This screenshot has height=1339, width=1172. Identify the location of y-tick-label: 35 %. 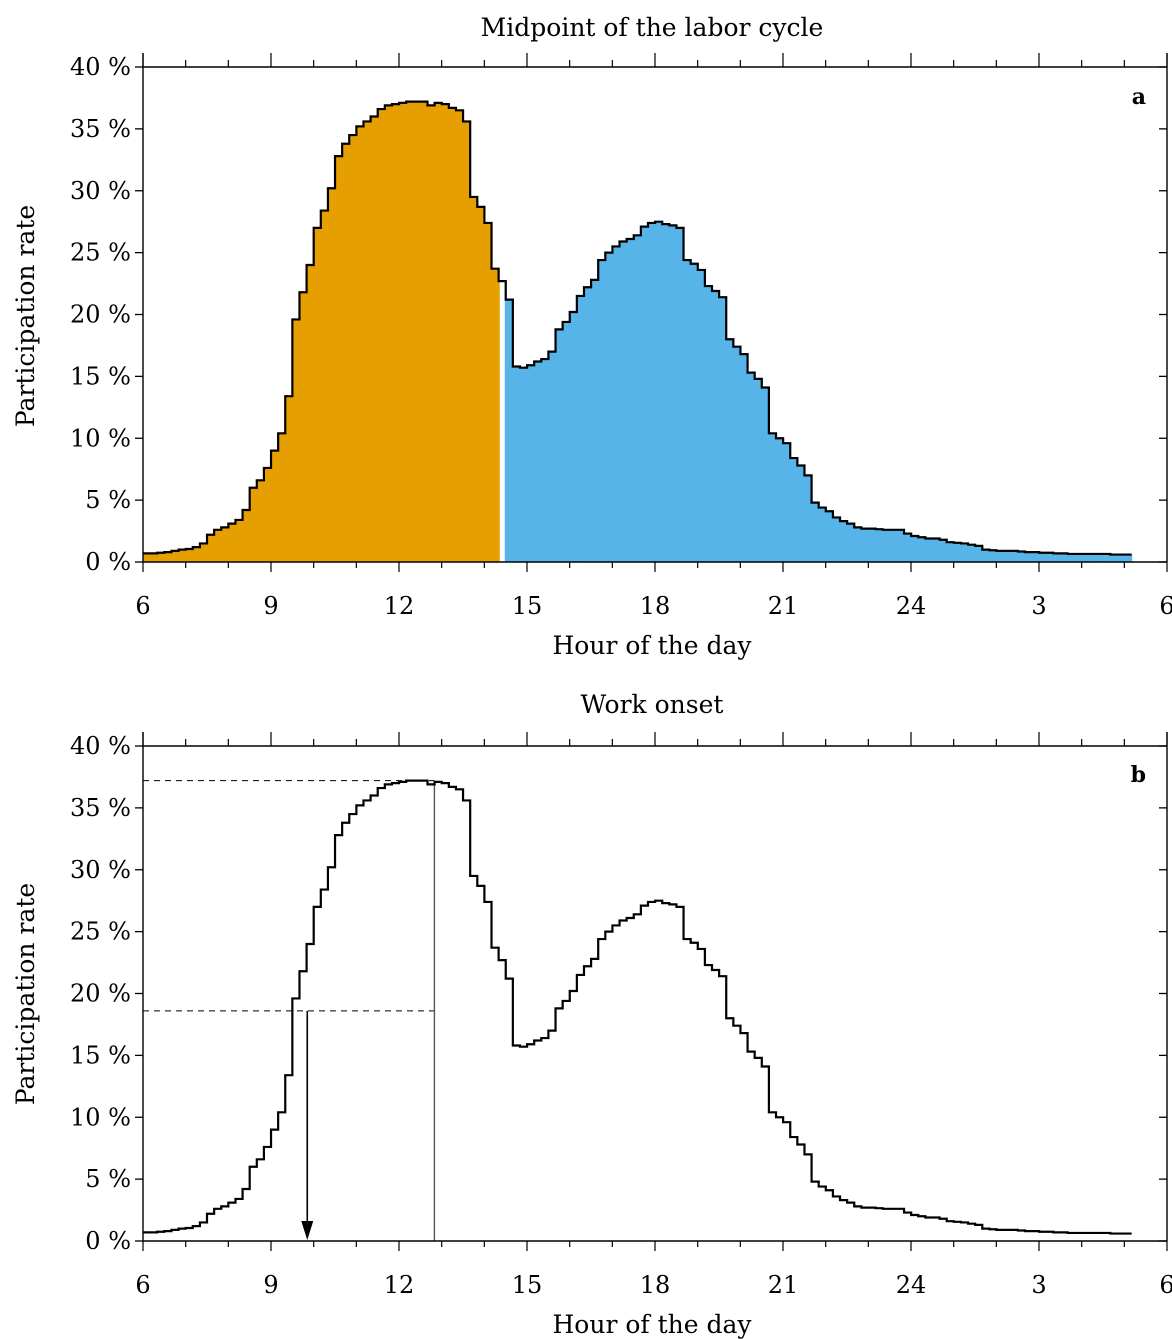
(100, 808).